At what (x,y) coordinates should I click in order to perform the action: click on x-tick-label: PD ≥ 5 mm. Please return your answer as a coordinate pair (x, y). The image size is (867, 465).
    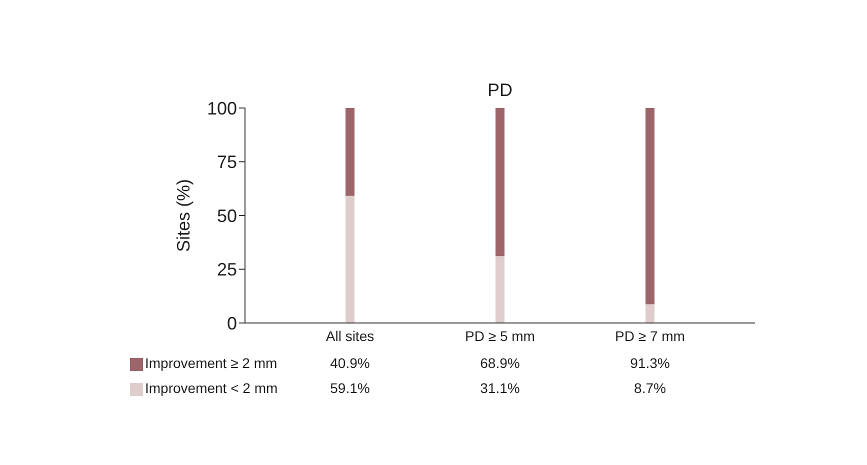
    Looking at the image, I should click on (500, 336).